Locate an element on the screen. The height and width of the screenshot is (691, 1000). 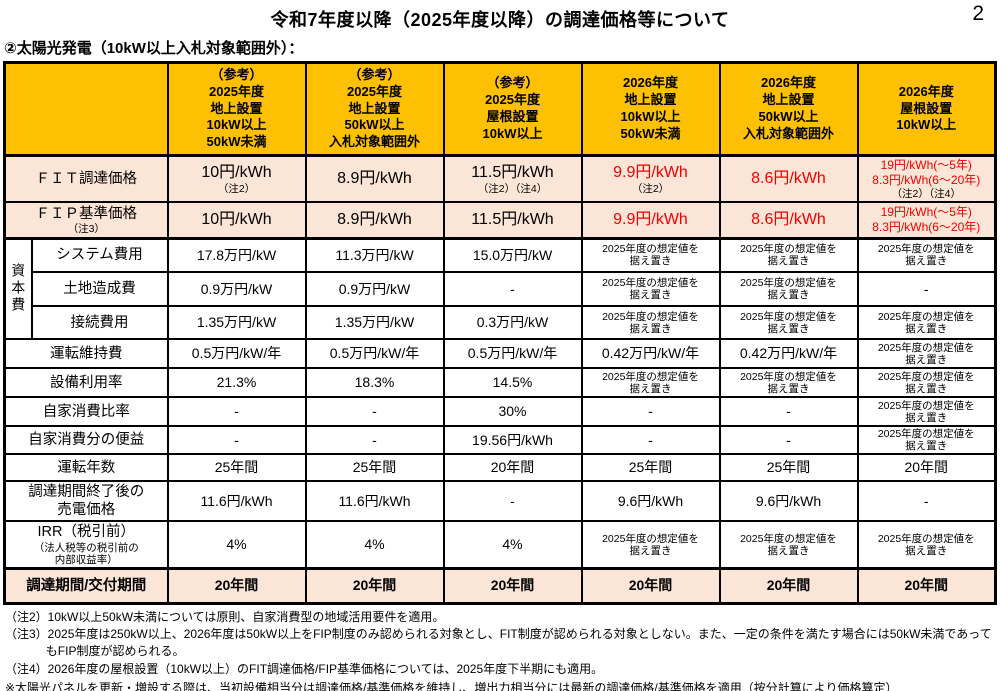
cell-text: 8.9円/kWh is located at coordinates (374, 220).